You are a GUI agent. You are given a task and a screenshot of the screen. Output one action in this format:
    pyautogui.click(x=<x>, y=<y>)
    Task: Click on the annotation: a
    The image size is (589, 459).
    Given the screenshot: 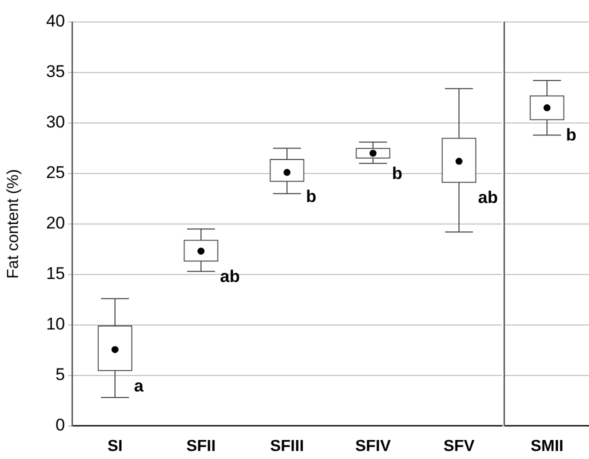 What is the action you would take?
    pyautogui.click(x=139, y=386)
    